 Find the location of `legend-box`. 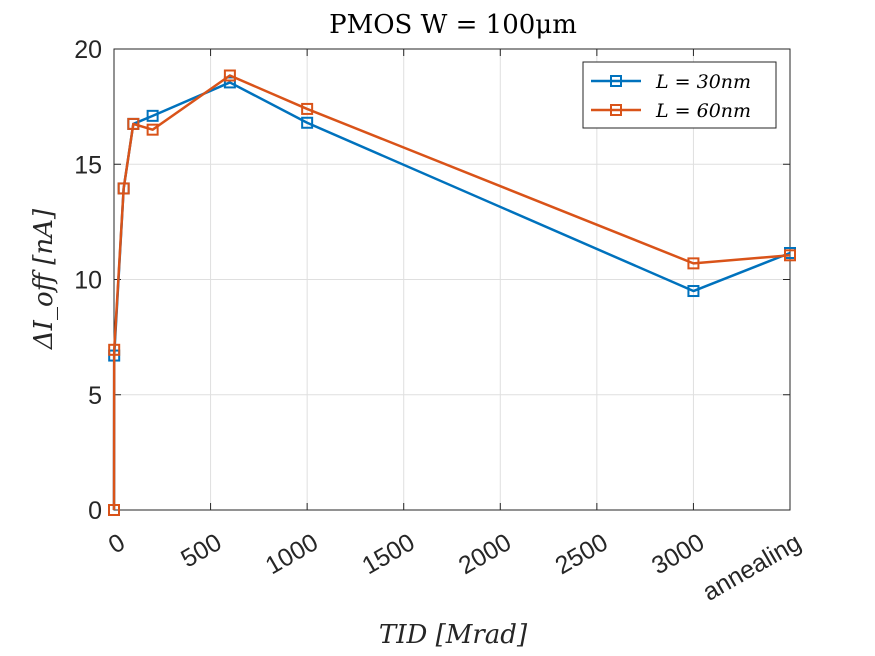

legend-box is located at coordinates (679, 95).